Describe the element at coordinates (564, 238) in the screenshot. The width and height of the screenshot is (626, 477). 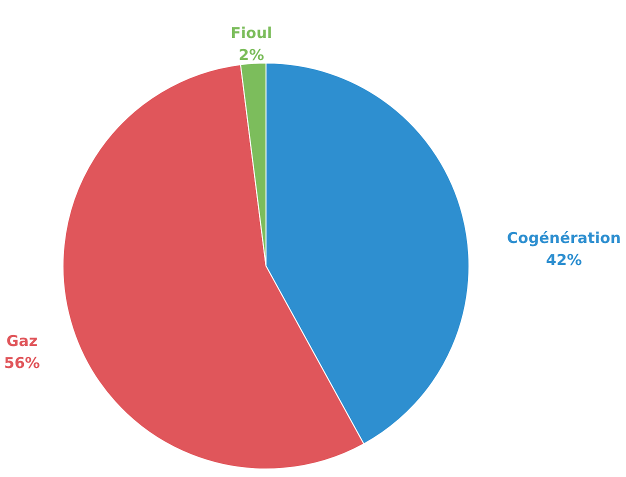
I see `slice-label: Cogénération` at that location.